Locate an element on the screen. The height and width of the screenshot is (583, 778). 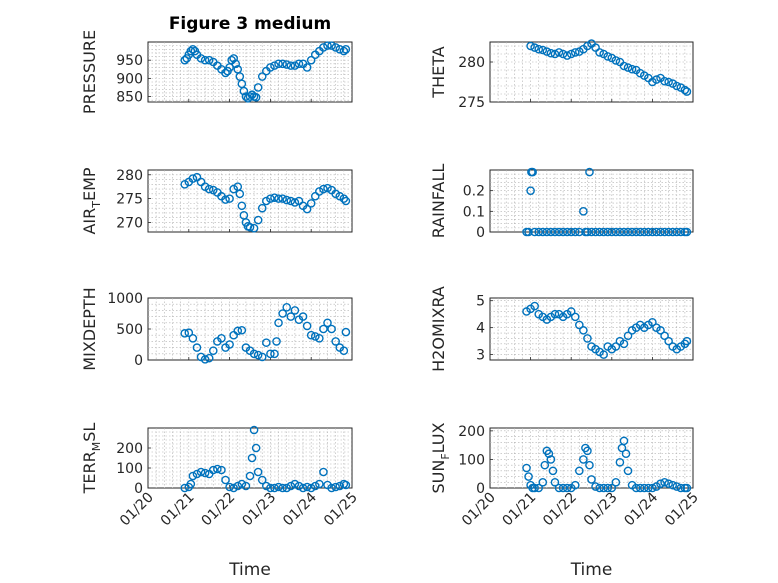
y-tick-label: 950 is located at coordinates (129, 61).